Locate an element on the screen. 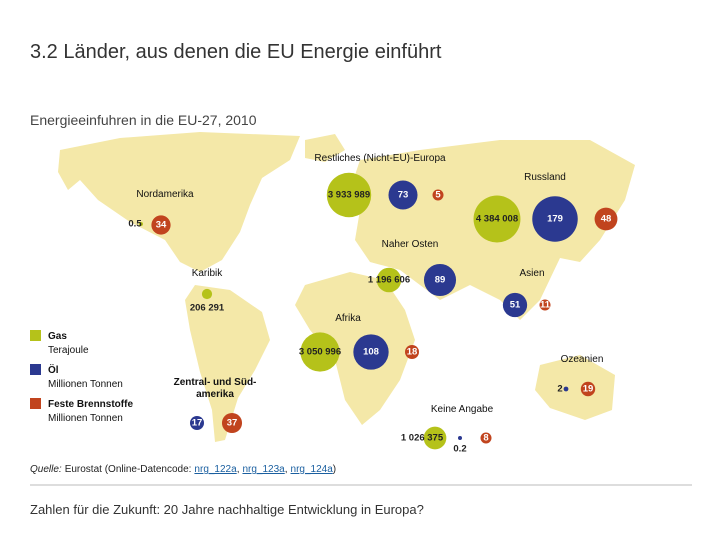  source-suffix: ) is located at coordinates (334, 469).